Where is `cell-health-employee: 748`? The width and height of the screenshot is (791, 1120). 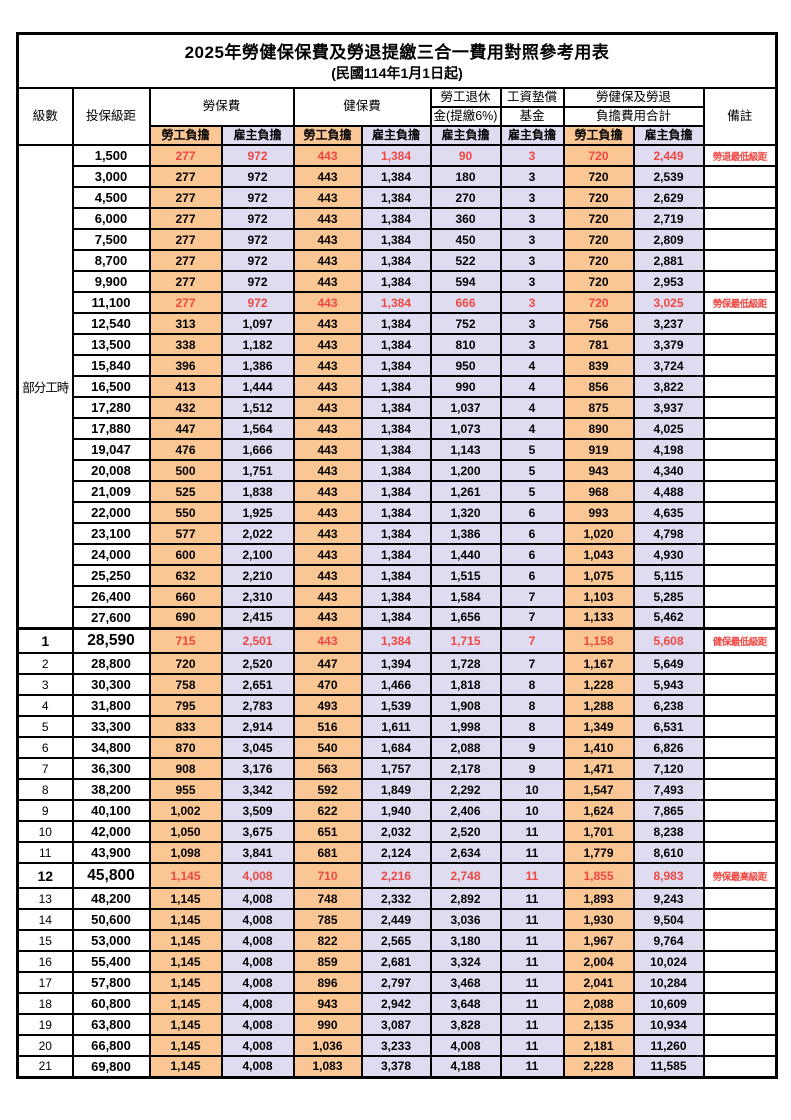
cell-health-employee: 748 is located at coordinates (327, 898).